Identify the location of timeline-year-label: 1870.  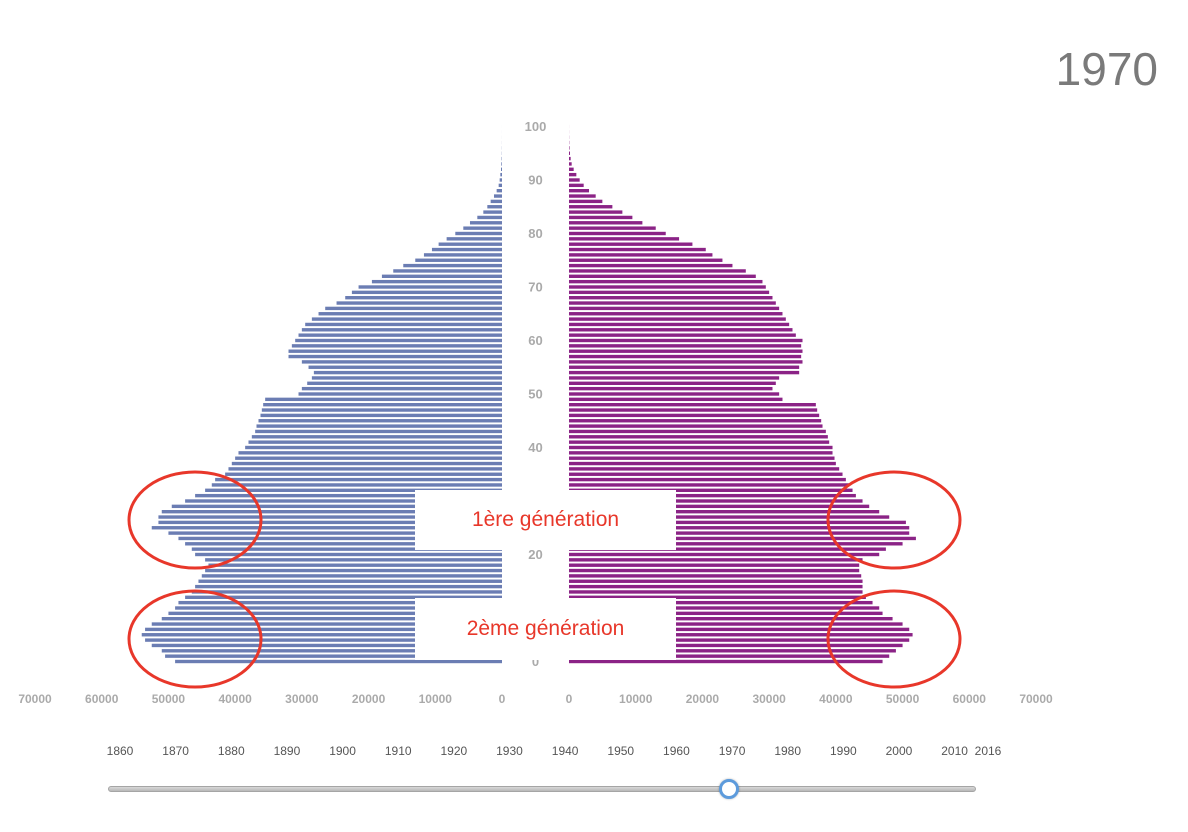
(175, 751).